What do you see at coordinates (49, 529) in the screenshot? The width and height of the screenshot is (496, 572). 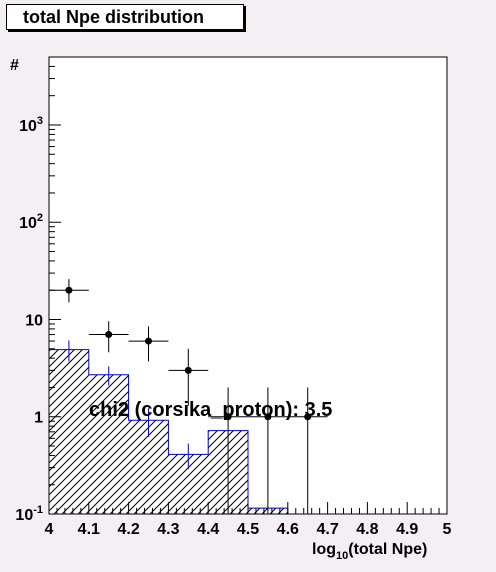 I see `x-tick-label: 4` at bounding box center [49, 529].